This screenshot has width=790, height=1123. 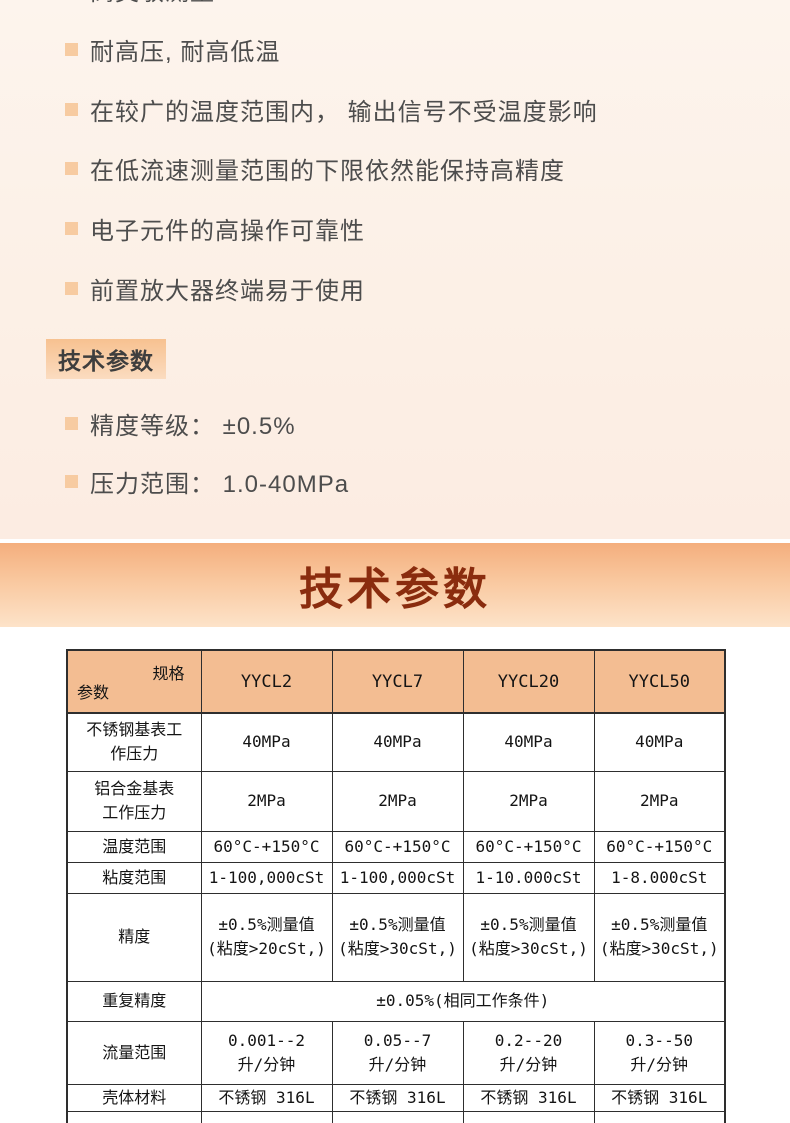 I want to click on corner-spec-label: 规格, so click(x=168, y=673).